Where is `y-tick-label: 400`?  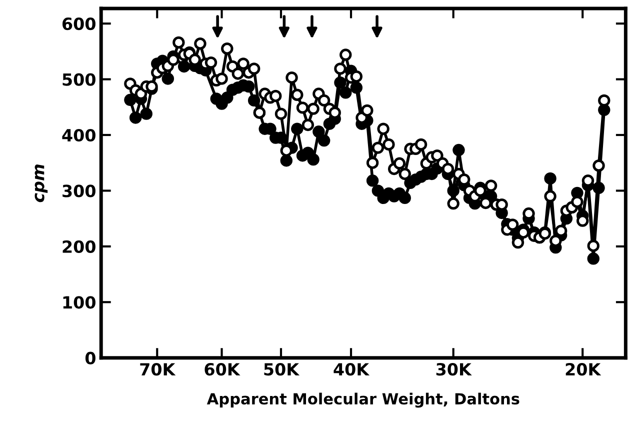 y-tick-label: 400 is located at coordinates (79, 135).